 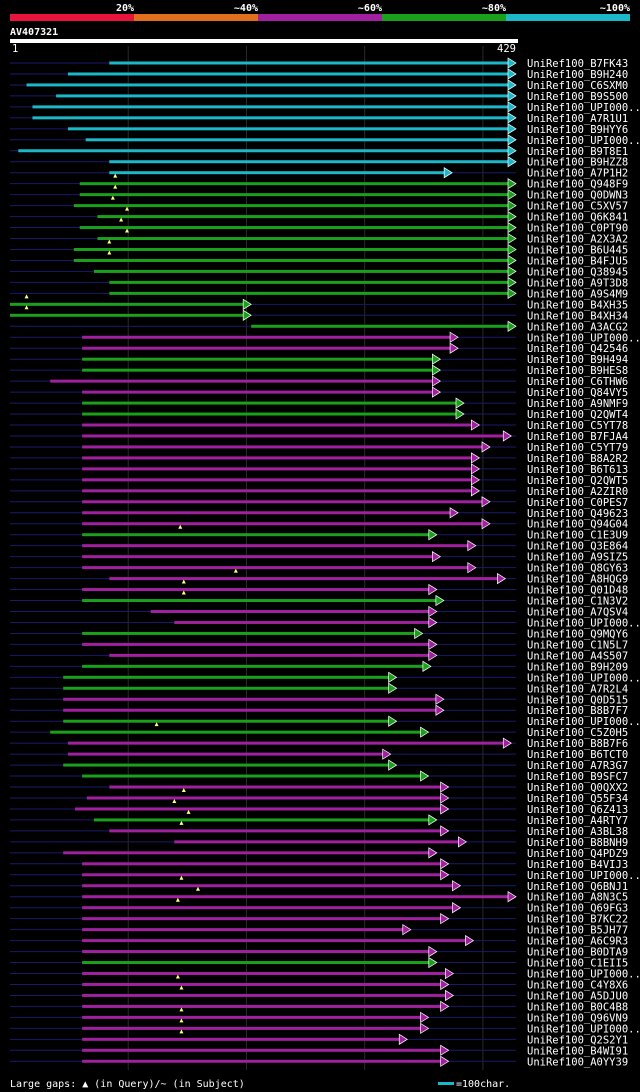 I want to click on hit-row: UniRef100_A7R1U1, so click(x=319, y=118).